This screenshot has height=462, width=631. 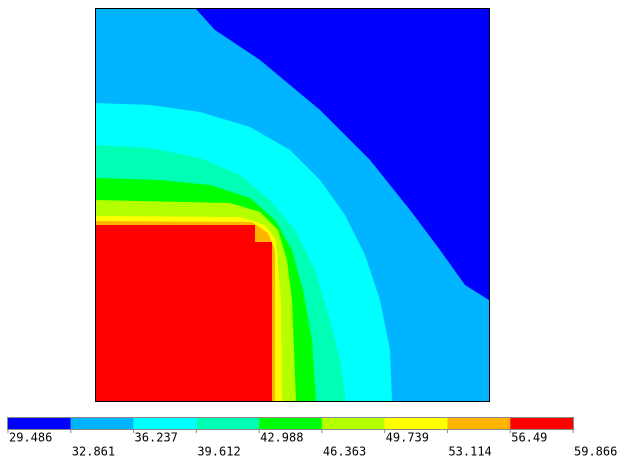 I want to click on contour-band, so click(x=183, y=313).